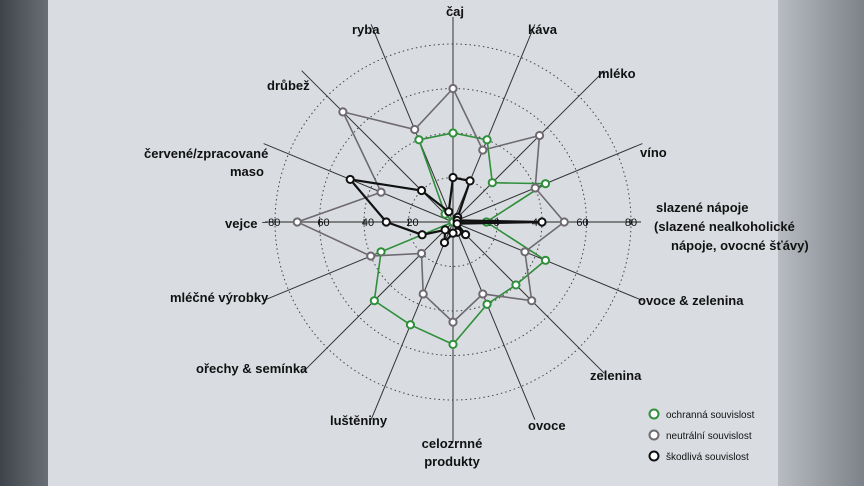 This screenshot has width=864, height=486. I want to click on tick-label-right: 80, so click(631, 223).